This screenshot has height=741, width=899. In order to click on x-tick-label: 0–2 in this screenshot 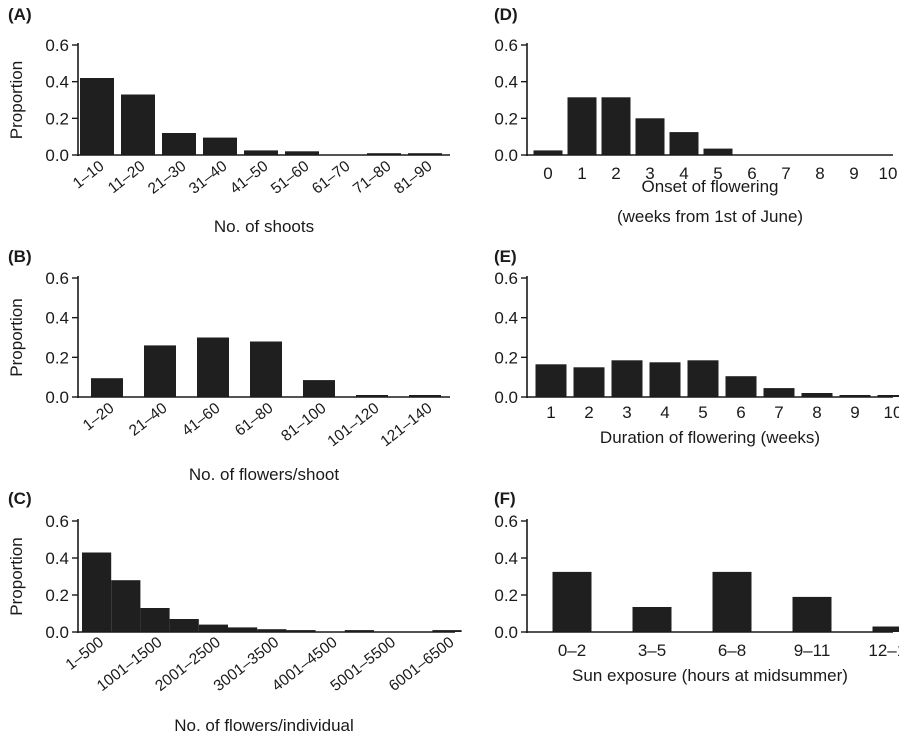, I will do `click(572, 650)`.